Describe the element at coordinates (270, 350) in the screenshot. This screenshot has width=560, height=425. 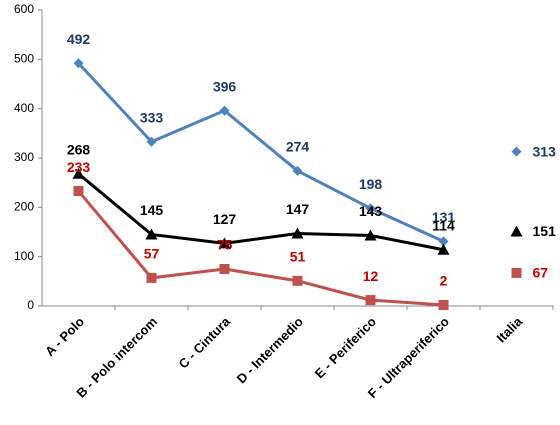
I see `x-tick-label: D - Intermedio` at that location.